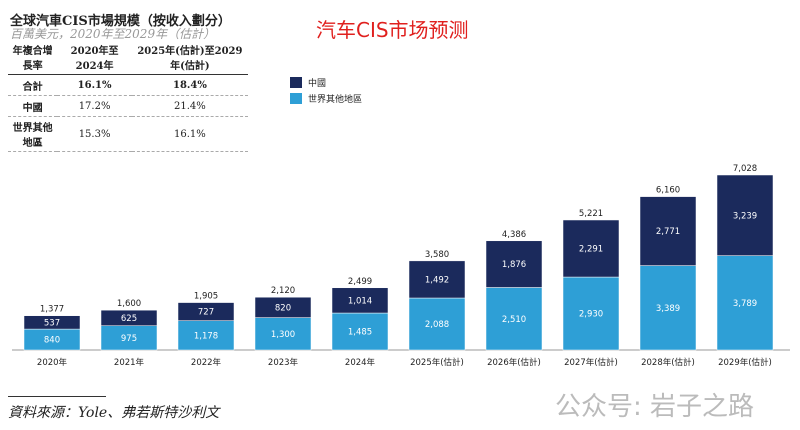  I want to click on data-label: 1,300, so click(283, 335).